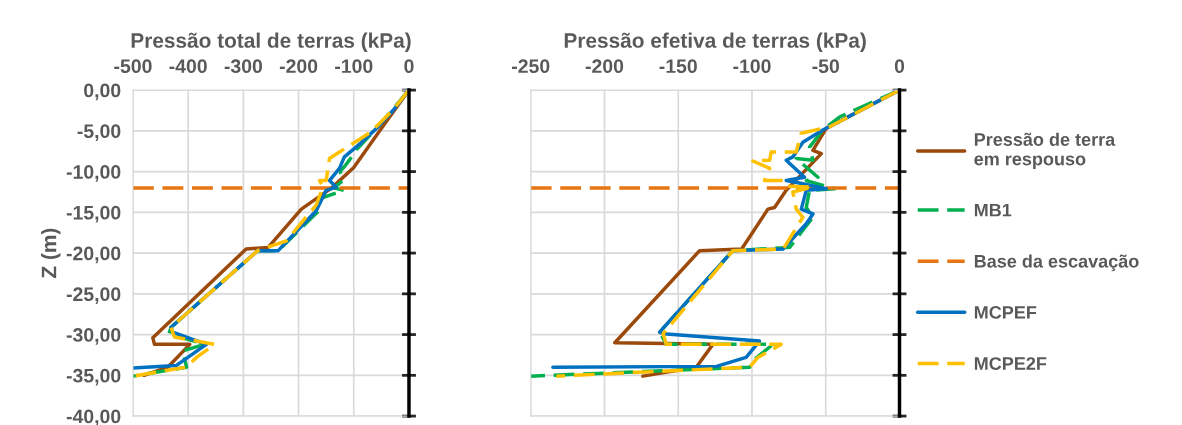  What do you see at coordinates (993, 210) in the screenshot?
I see `legend-label: MB1` at bounding box center [993, 210].